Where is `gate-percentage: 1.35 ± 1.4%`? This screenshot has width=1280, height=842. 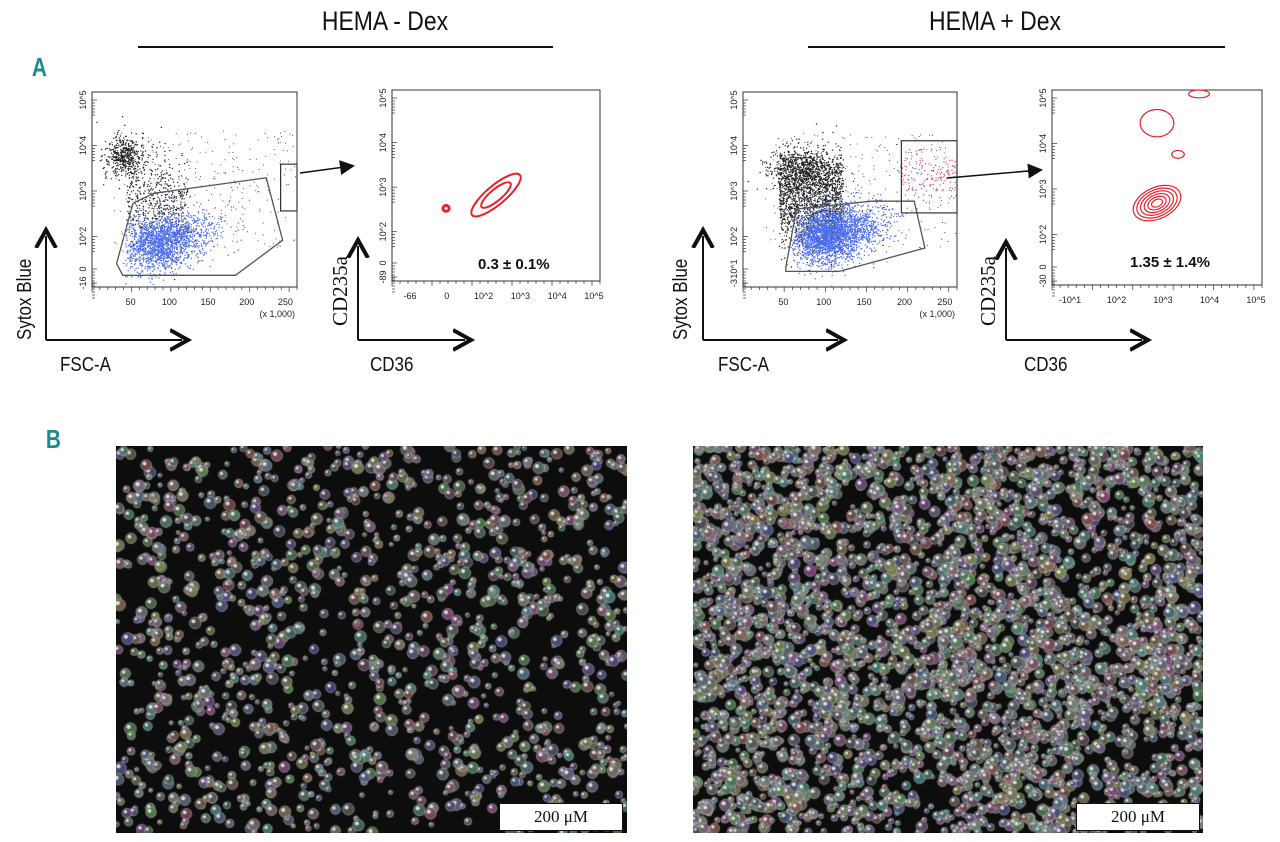
gate-percentage: 1.35 ± 1.4% is located at coordinates (1170, 262).